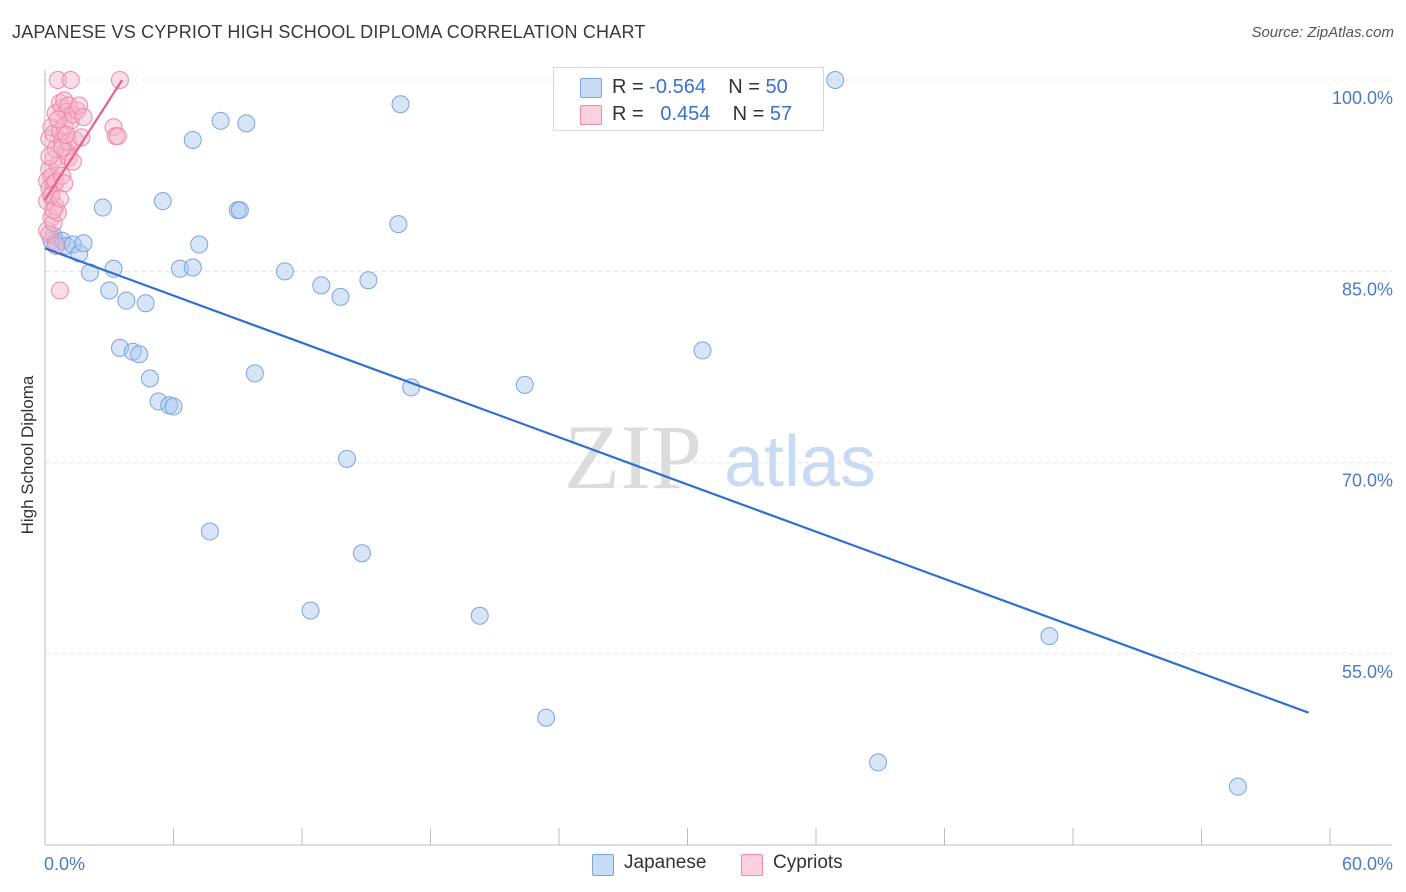  What do you see at coordinates (1367, 289) in the screenshot?
I see `y-tick-label-1: 85.0%` at bounding box center [1367, 289].